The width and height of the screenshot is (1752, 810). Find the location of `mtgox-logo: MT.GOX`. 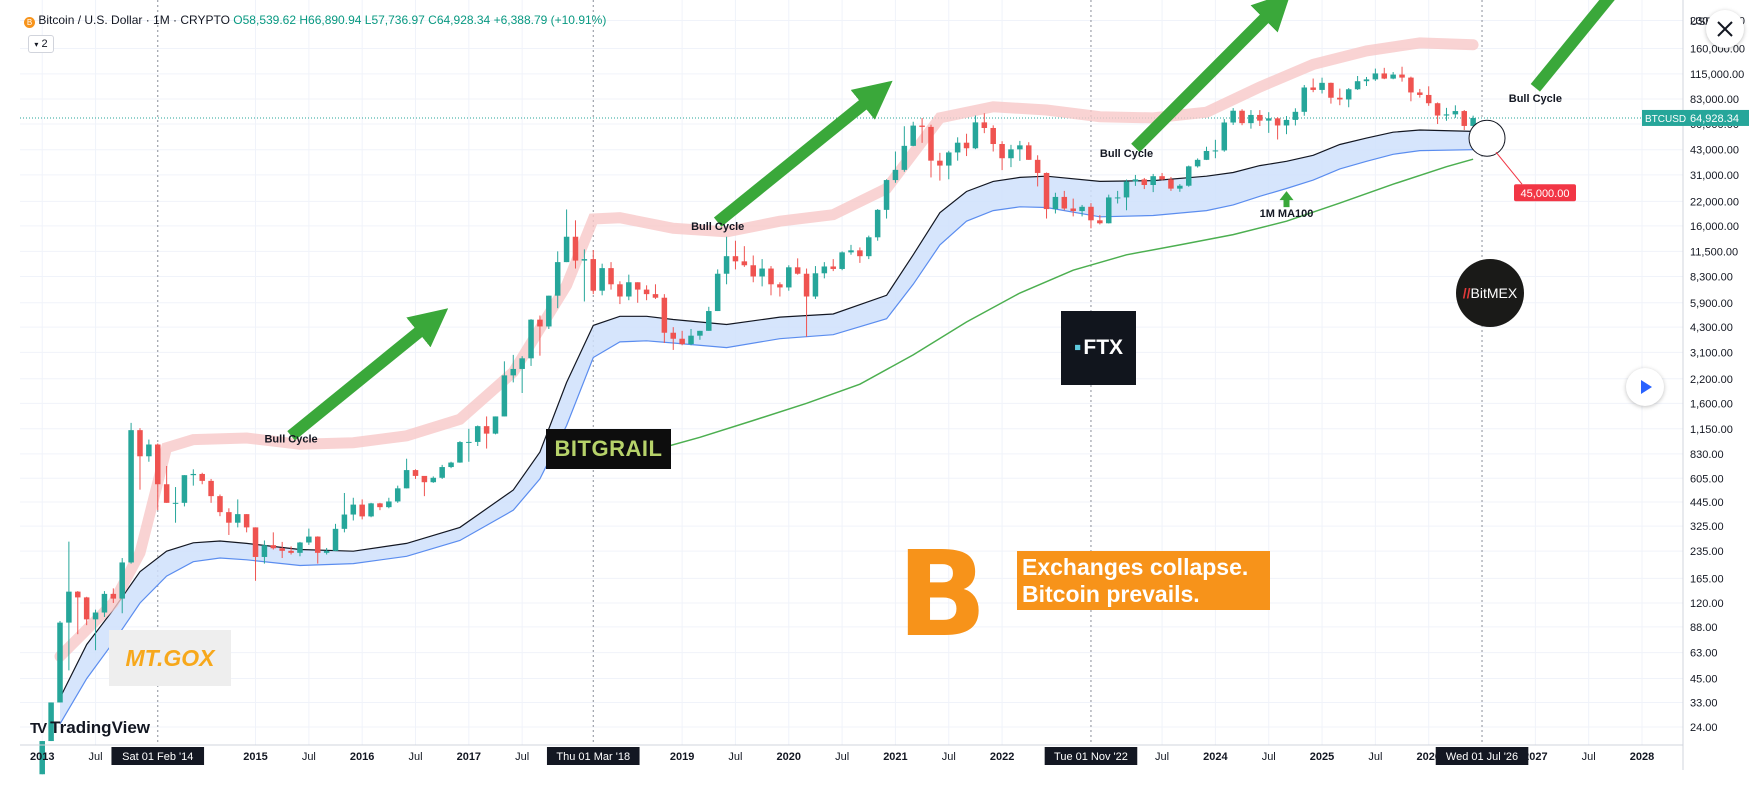

mtgox-logo: MT.GOX is located at coordinates (170, 658).